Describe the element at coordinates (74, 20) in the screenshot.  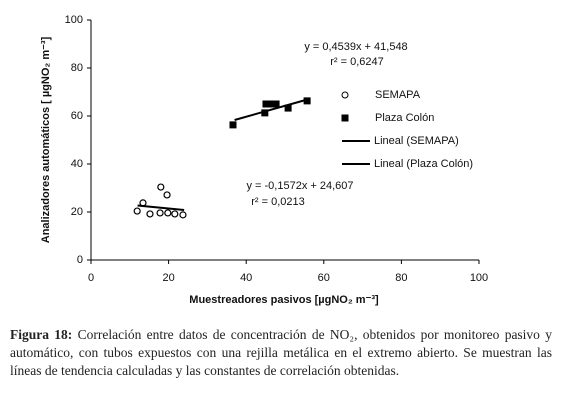
I see `y-tick-label: 100` at that location.